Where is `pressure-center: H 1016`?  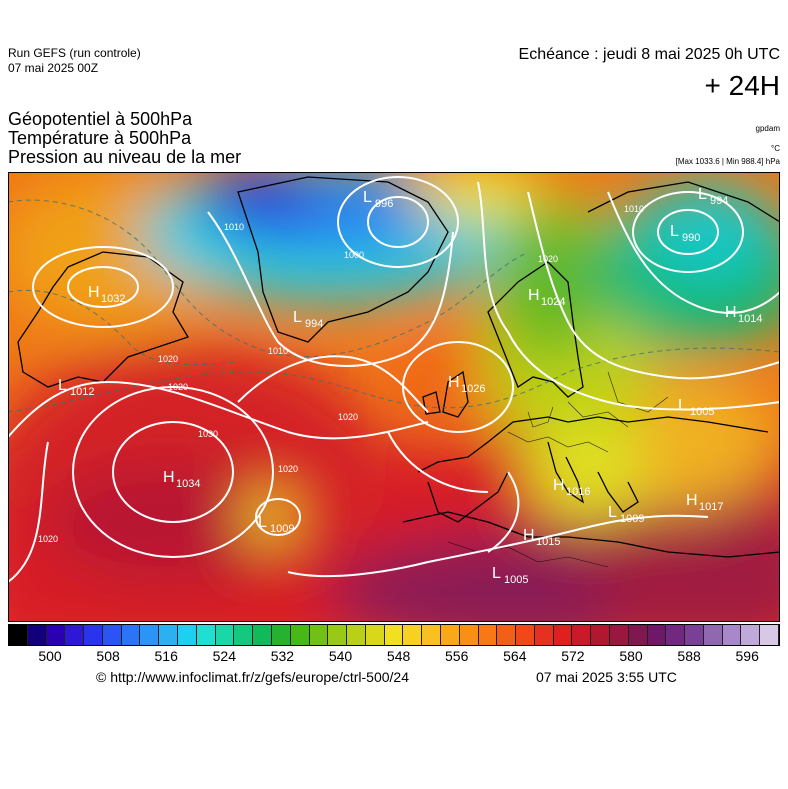
pressure-center: H 1016 is located at coordinates (571, 487).